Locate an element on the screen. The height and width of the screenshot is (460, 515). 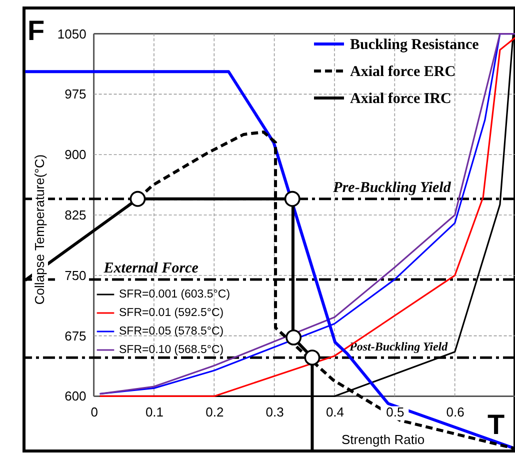
x-tick-label: 0.2 is located at coordinates (215, 412).